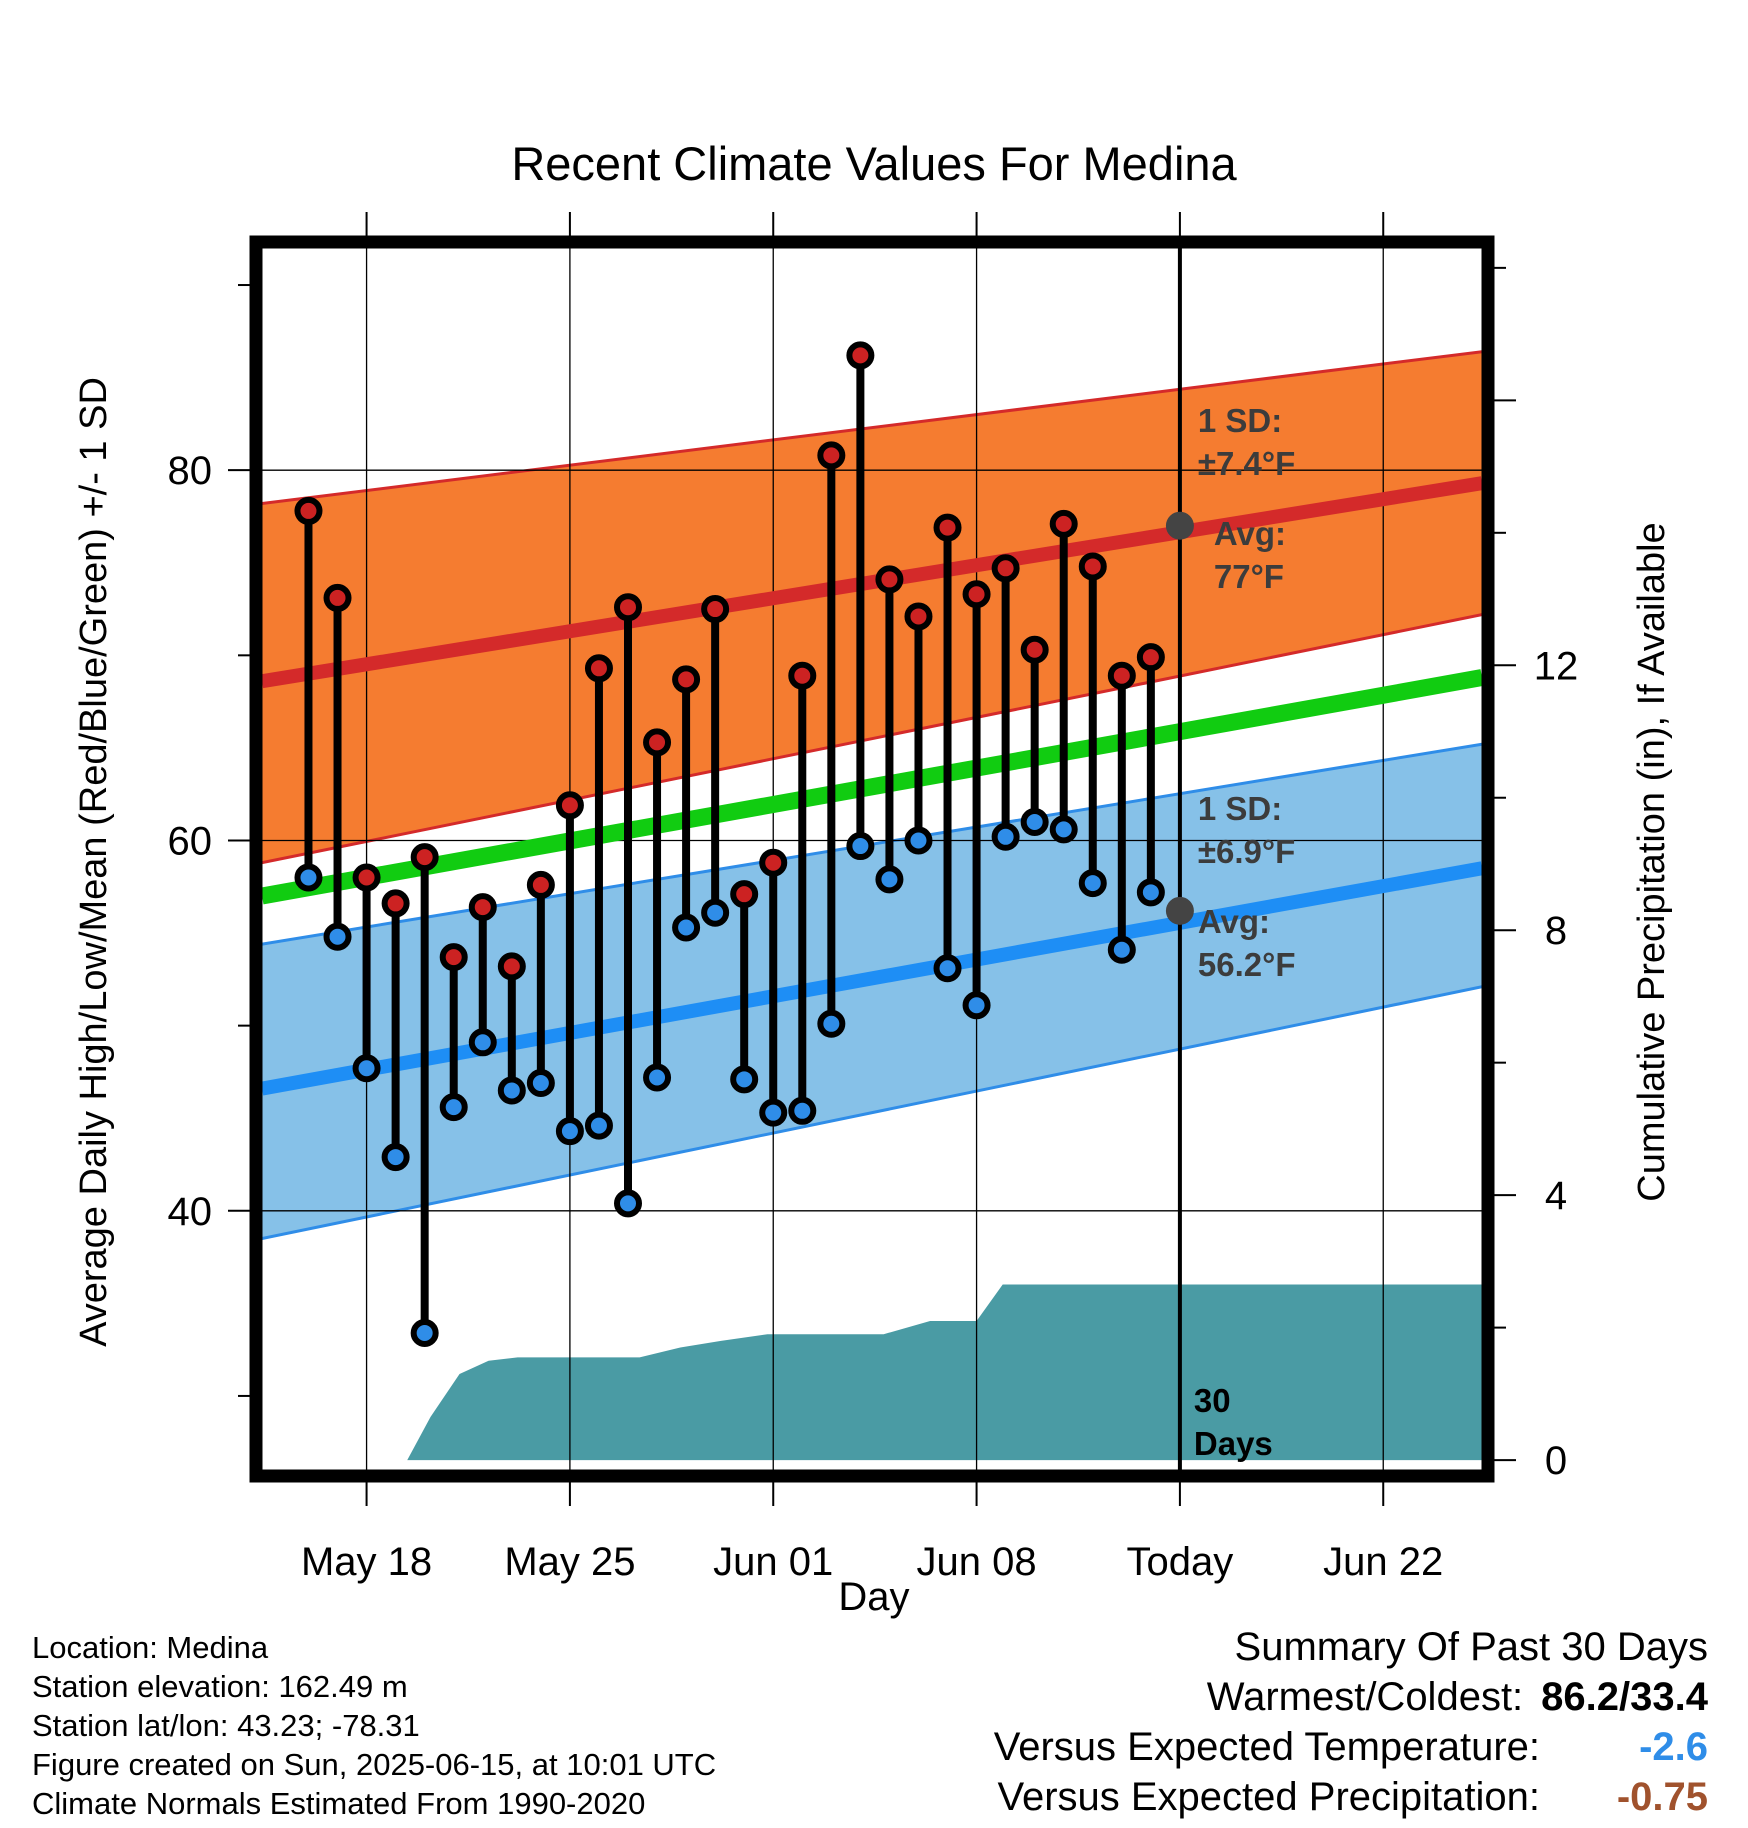  I want to click on today-low-normal-marker, so click(1179, 910).